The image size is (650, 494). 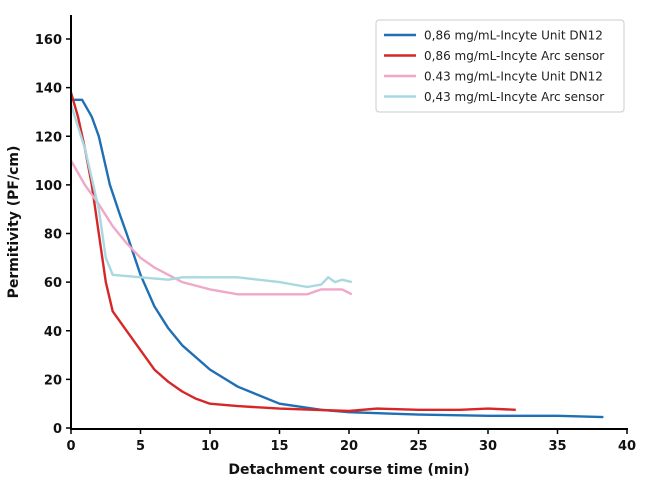 I want to click on y-tick-label: 160, so click(x=48, y=40).